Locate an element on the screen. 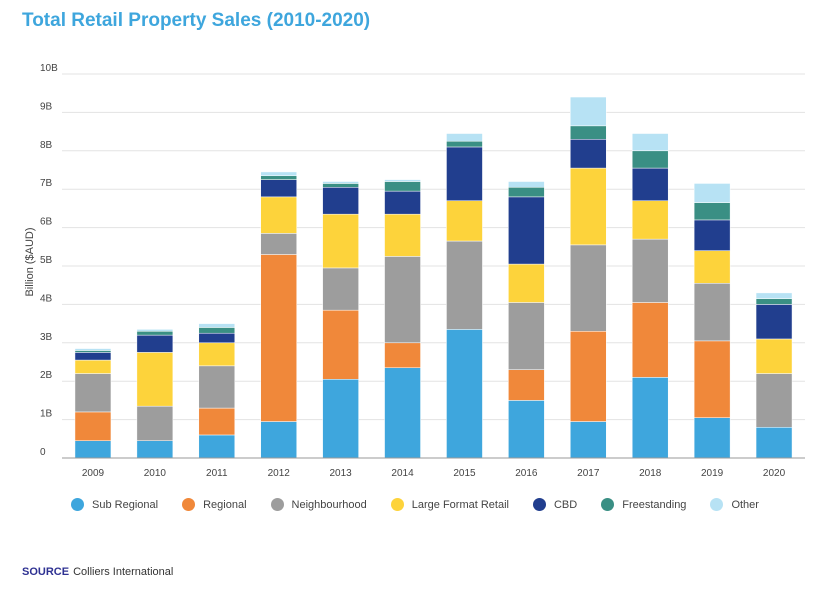 Image resolution: width=830 pixels, height=594 pixels. bar-segment-sub-regional-2016 is located at coordinates (526, 429).